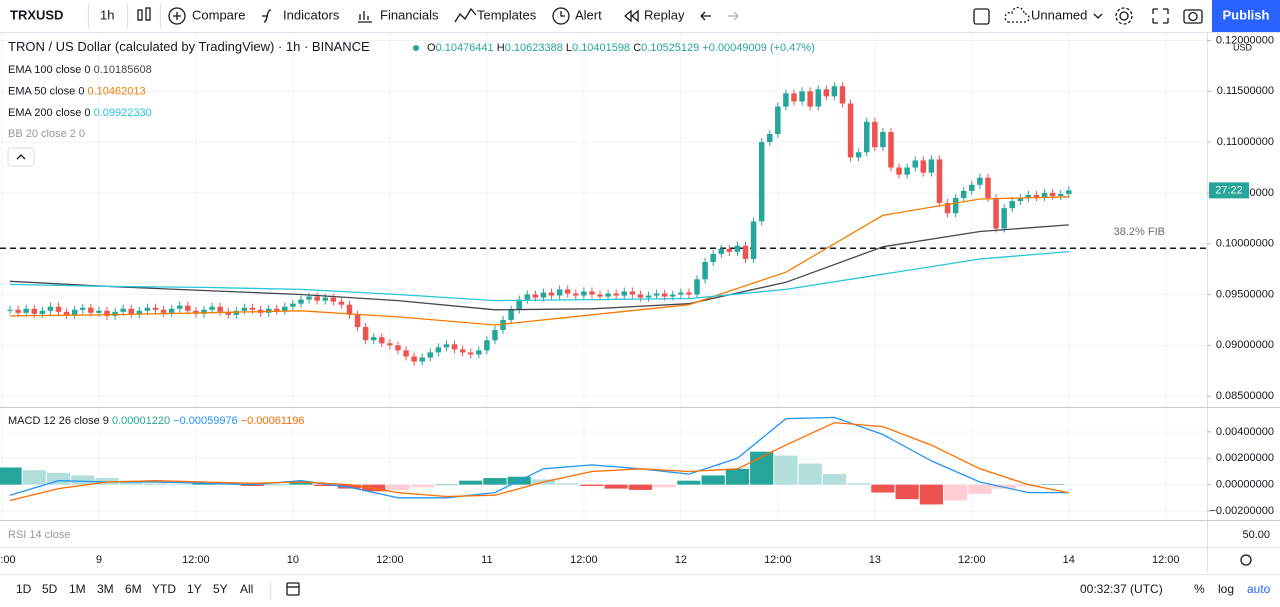 The height and width of the screenshot is (607, 1280). What do you see at coordinates (77, 589) in the screenshot?
I see `range-button: 1M` at bounding box center [77, 589].